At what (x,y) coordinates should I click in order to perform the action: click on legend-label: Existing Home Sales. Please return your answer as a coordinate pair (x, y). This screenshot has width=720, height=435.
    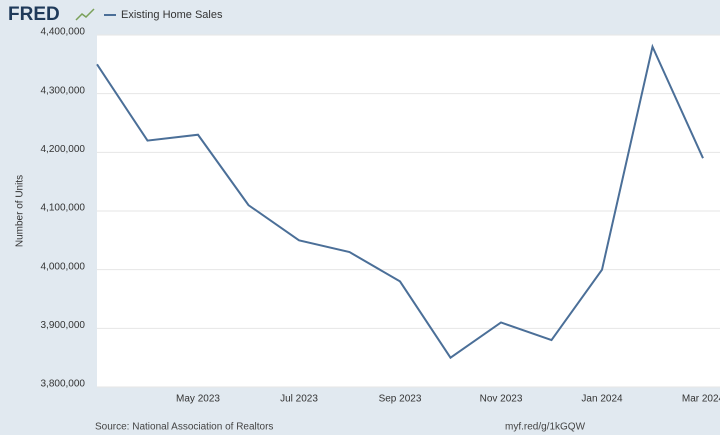
    Looking at the image, I should click on (172, 15).